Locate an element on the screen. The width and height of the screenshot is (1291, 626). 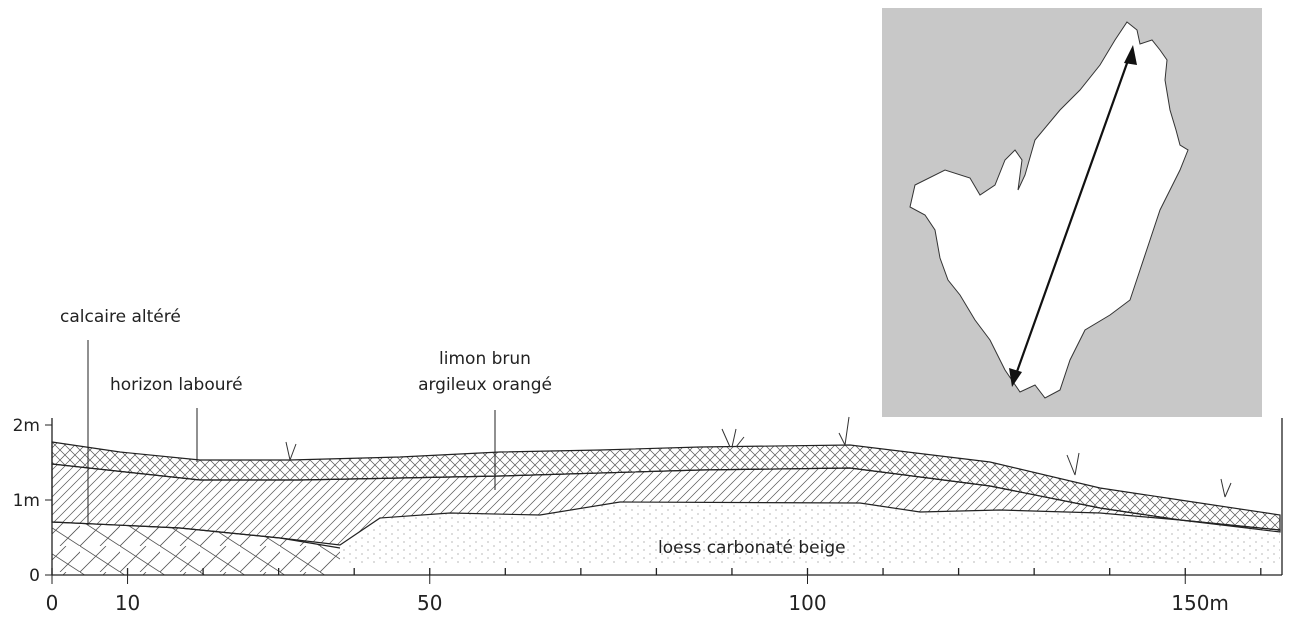
x-tick-label: 10 is located at coordinates (127, 603).